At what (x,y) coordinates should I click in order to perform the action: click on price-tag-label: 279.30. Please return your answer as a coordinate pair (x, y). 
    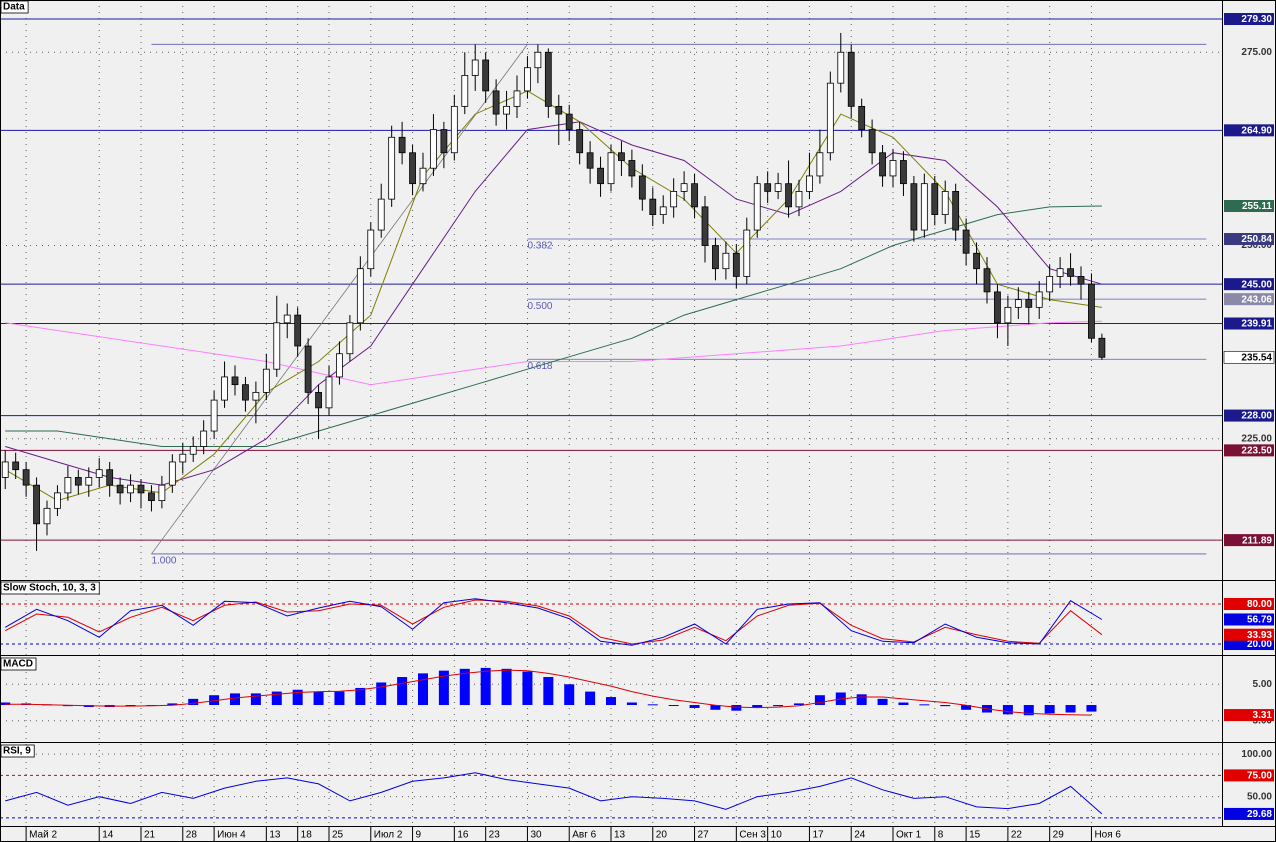
    Looking at the image, I should click on (1256, 19).